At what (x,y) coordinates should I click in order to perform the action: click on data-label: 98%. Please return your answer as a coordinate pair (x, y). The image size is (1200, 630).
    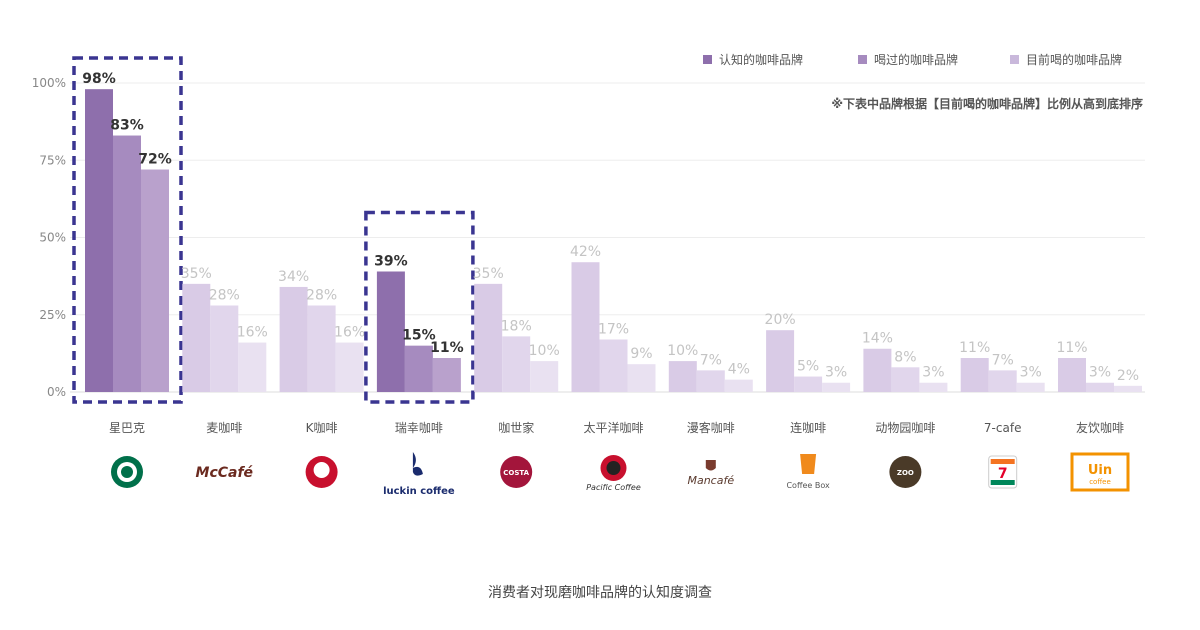
    Looking at the image, I should click on (99, 79).